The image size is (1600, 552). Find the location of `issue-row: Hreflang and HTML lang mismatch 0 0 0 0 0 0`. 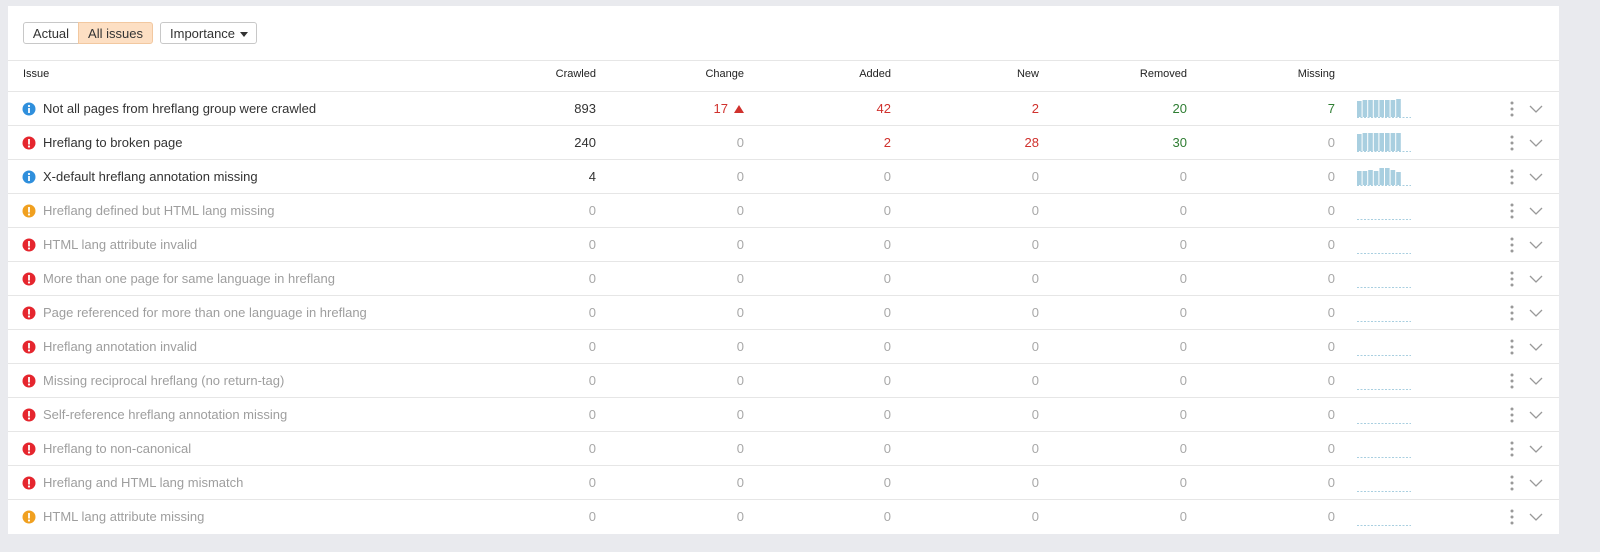

issue-row: Hreflang and HTML lang mismatch 0 0 0 0 0 0 is located at coordinates (783, 482).